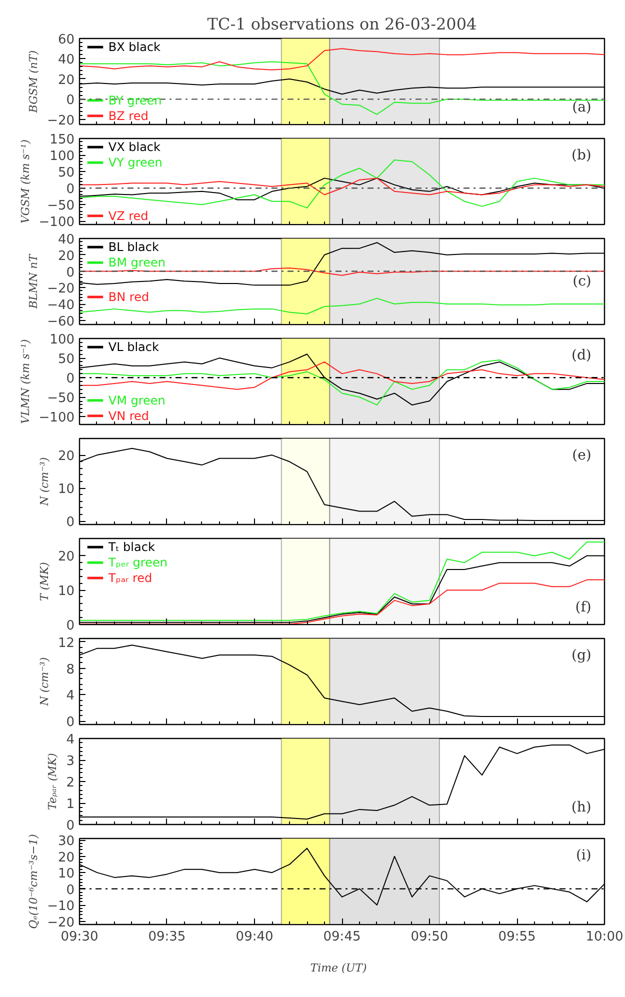 The height and width of the screenshot is (997, 625). Describe the element at coordinates (167, 937) in the screenshot. I see `x-tick-label: 09:35` at that location.